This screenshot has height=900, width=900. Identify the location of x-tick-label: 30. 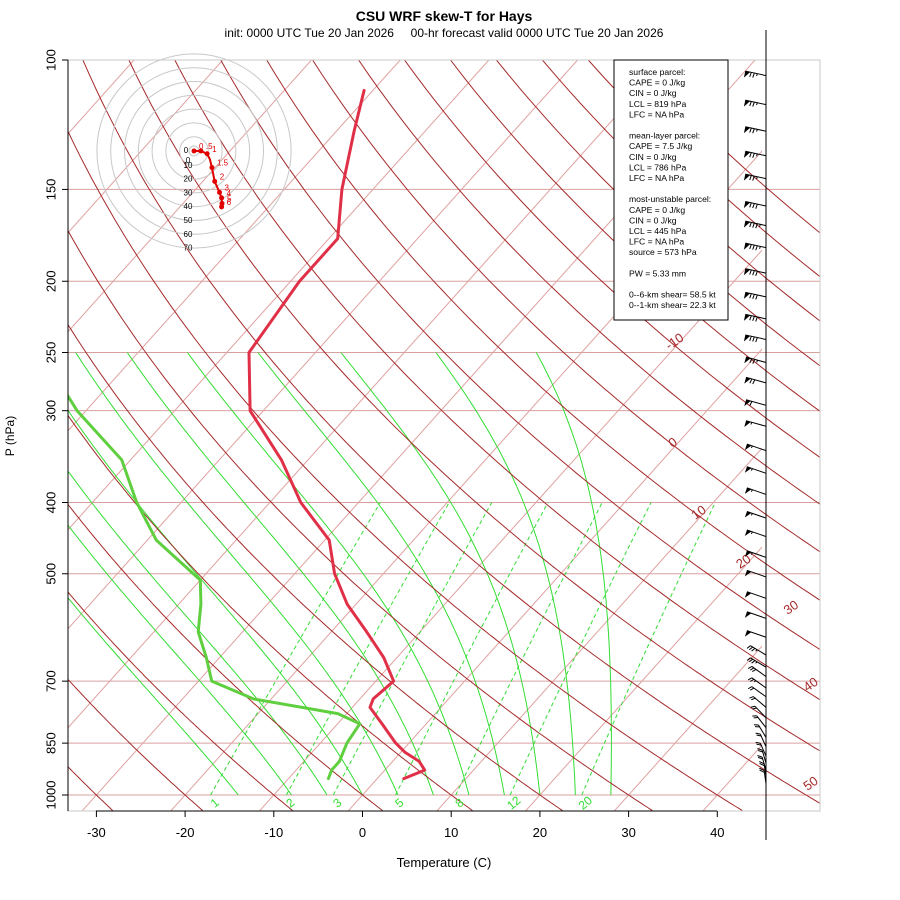
(628, 832).